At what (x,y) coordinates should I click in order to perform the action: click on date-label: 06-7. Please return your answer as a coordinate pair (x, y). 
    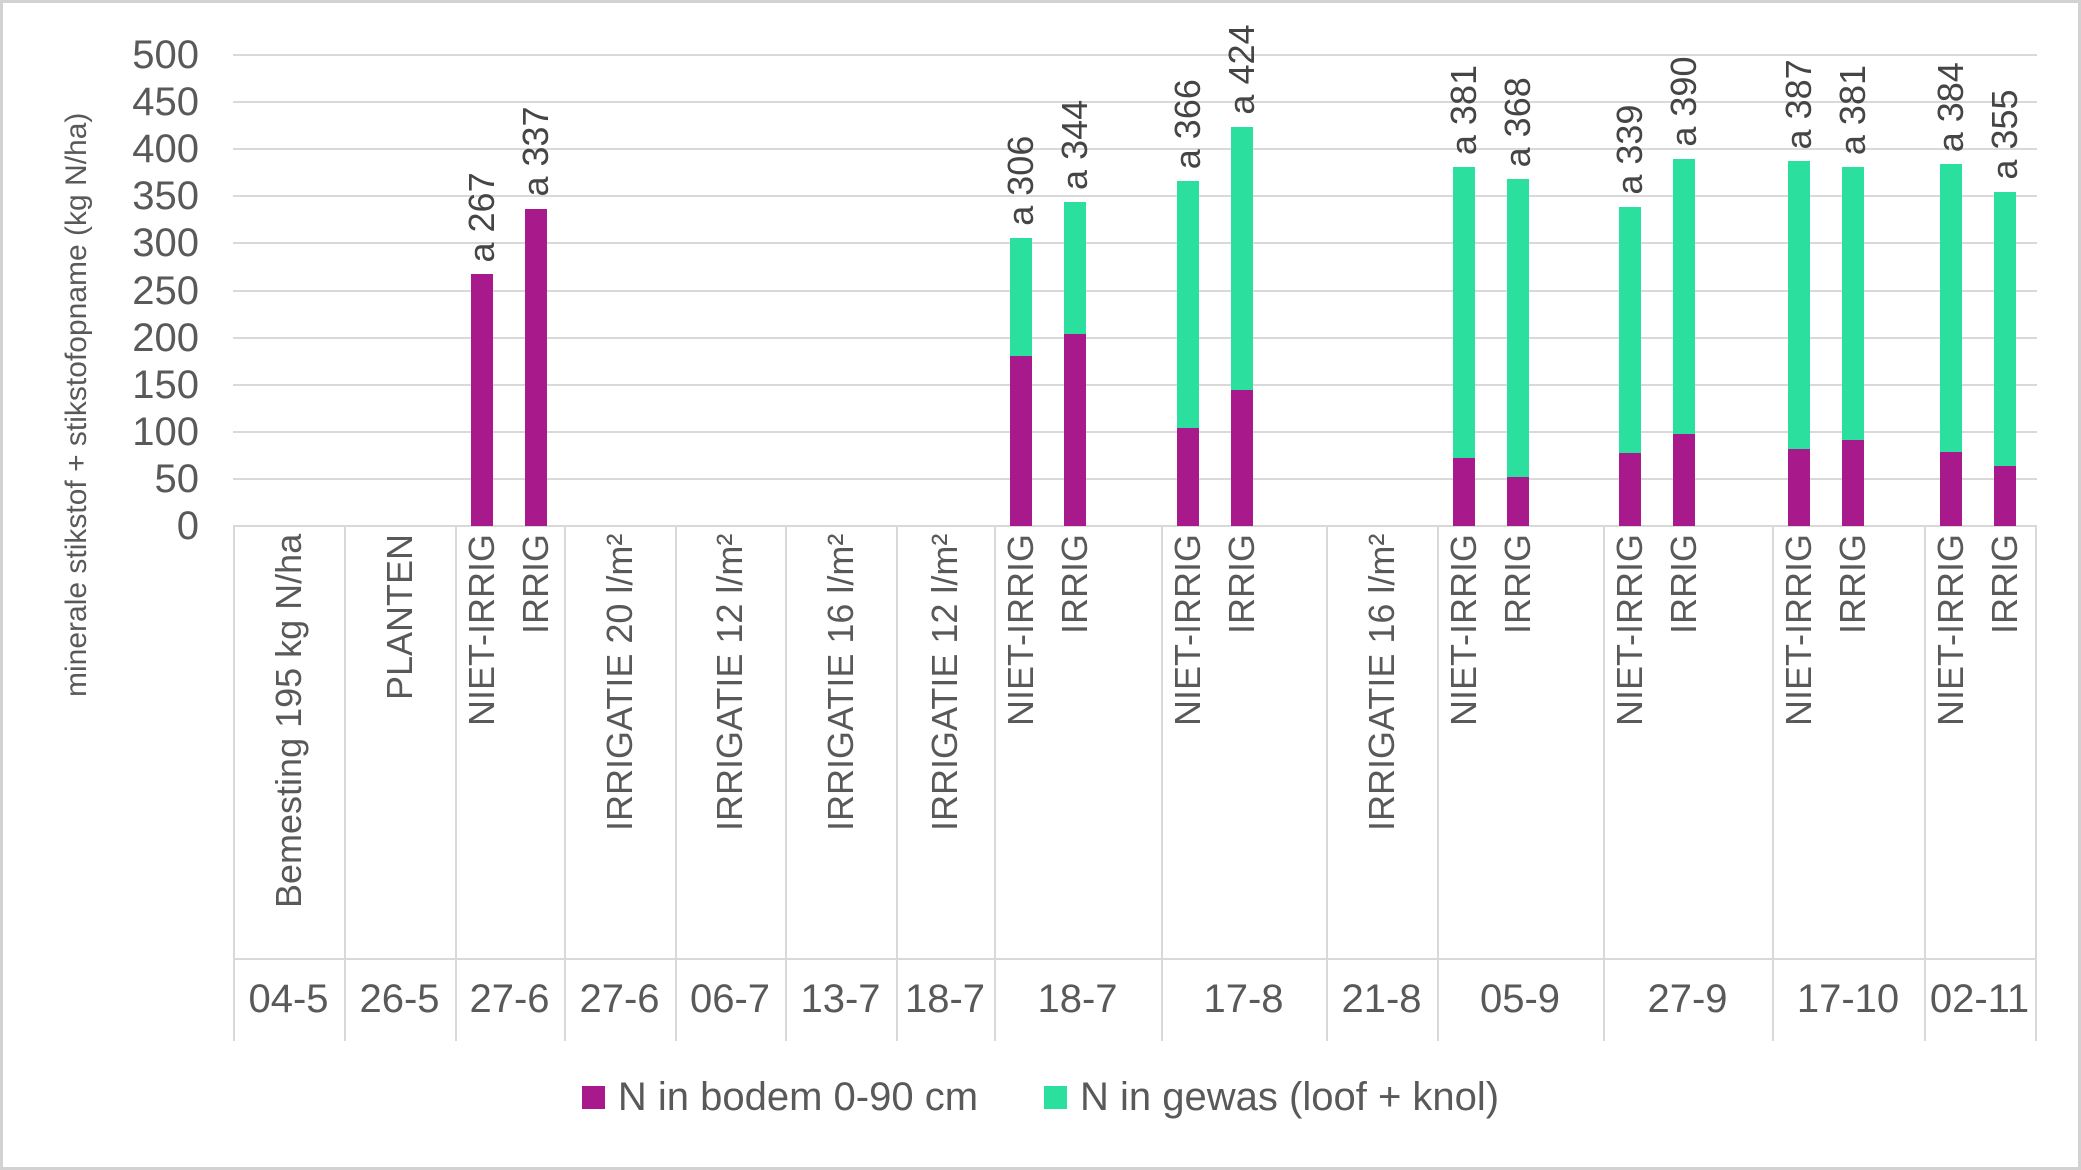
    Looking at the image, I should click on (730, 999).